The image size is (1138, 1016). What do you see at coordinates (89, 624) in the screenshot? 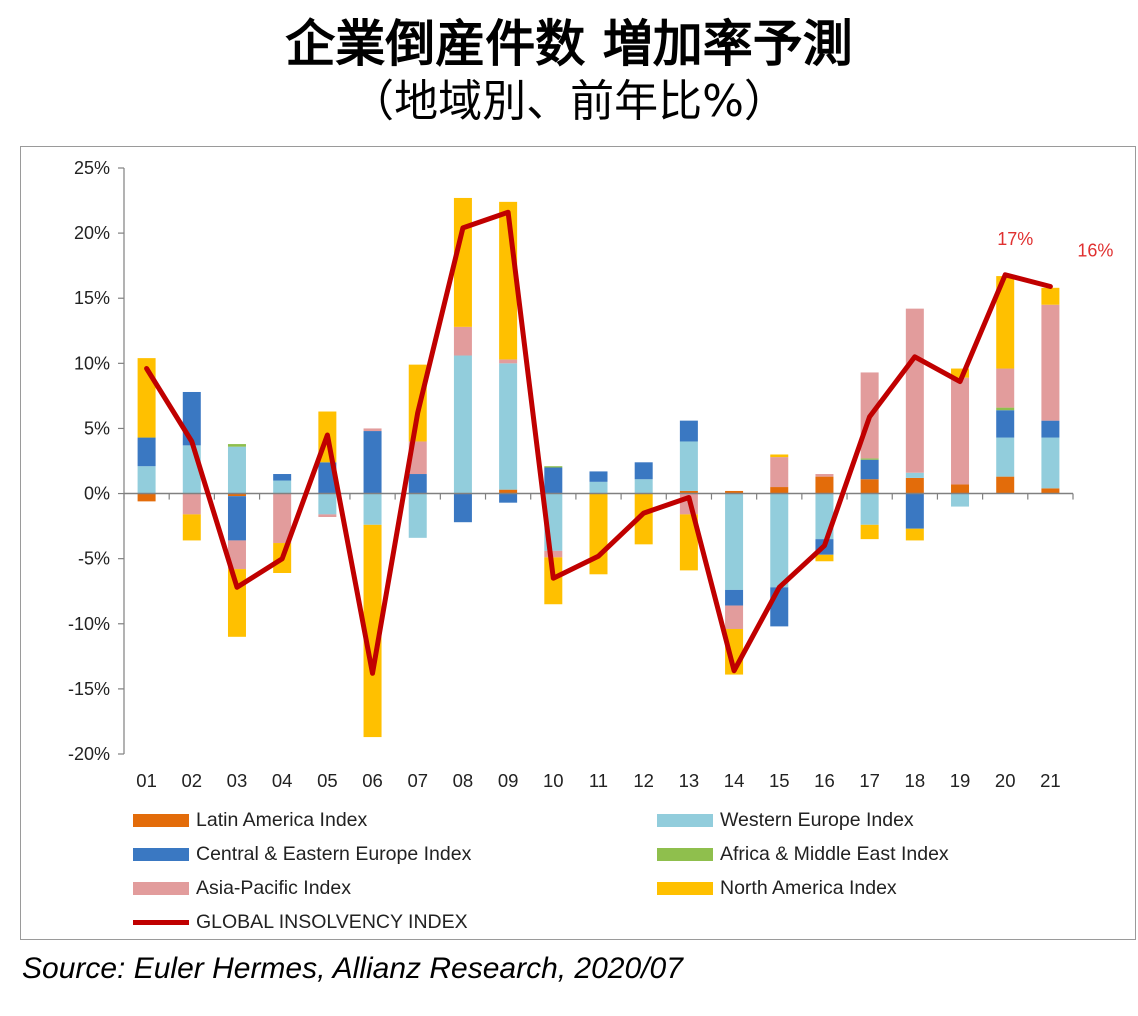
I see `y-tick-label: -10%` at bounding box center [89, 624].